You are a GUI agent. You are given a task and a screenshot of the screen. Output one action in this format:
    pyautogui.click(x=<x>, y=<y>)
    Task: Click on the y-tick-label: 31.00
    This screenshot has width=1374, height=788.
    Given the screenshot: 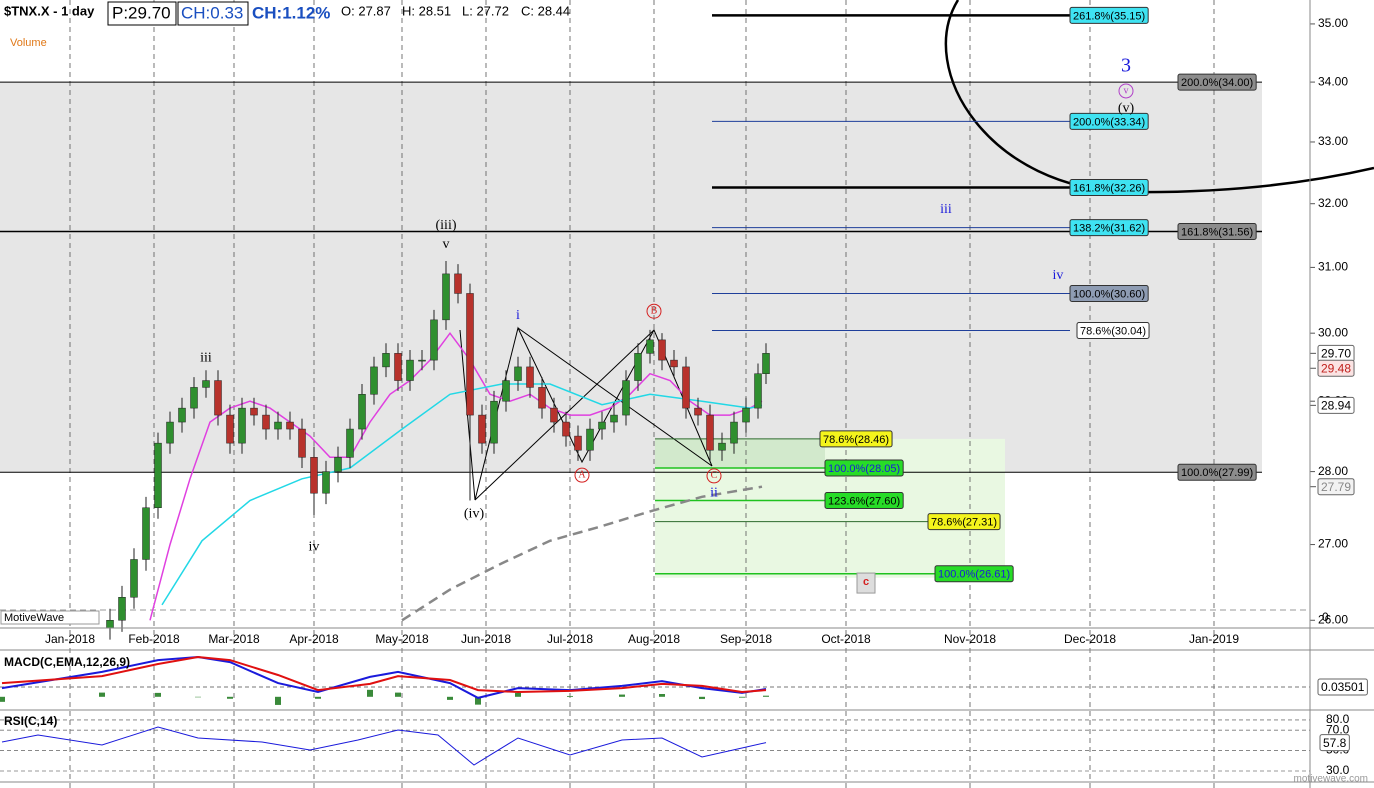 What is the action you would take?
    pyautogui.click(x=1333, y=267)
    